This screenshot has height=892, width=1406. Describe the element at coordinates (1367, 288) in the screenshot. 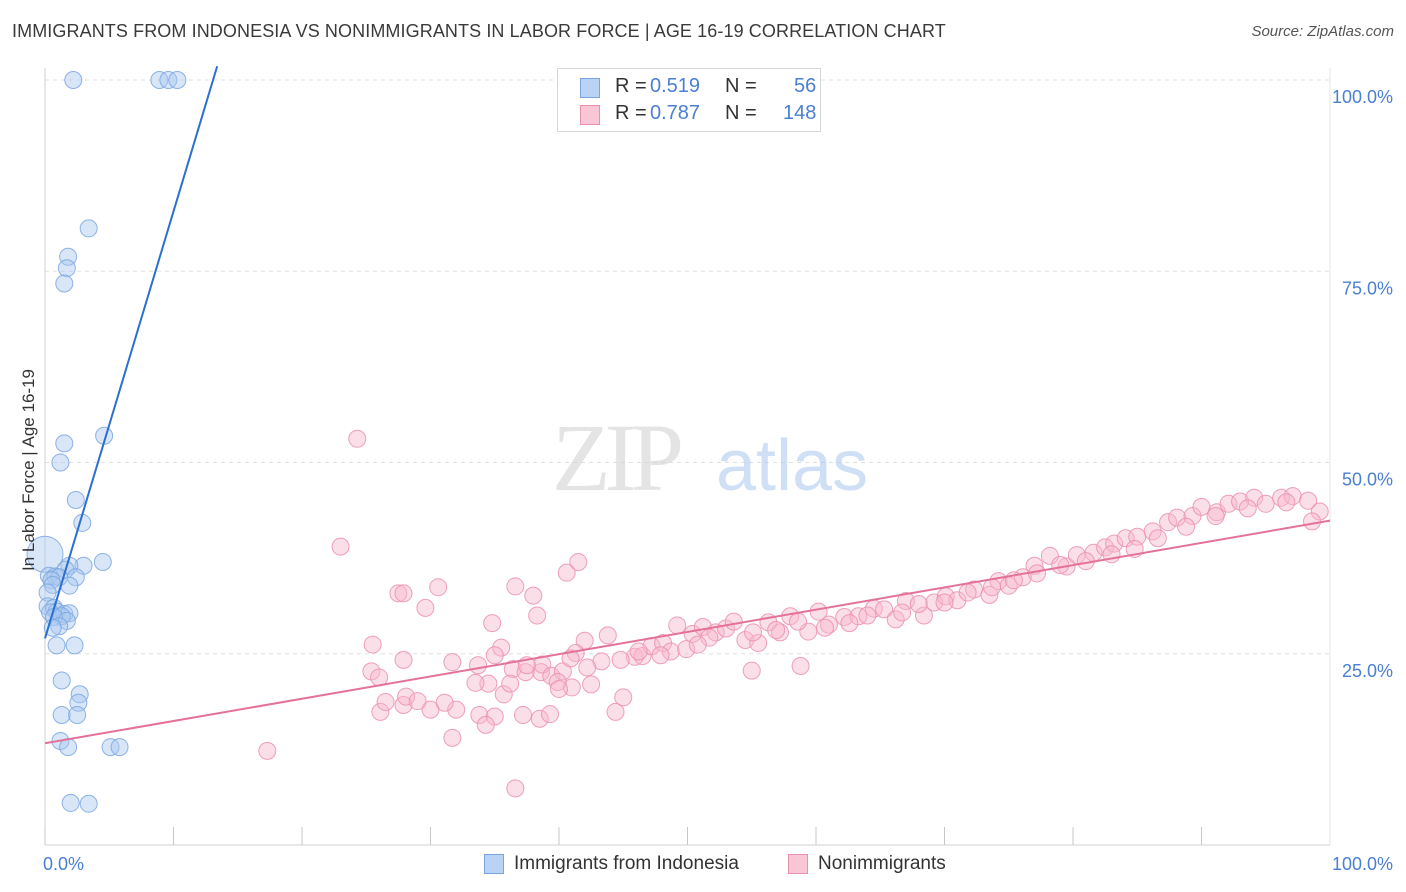

I see `y-tick-label: 75.0%` at that location.